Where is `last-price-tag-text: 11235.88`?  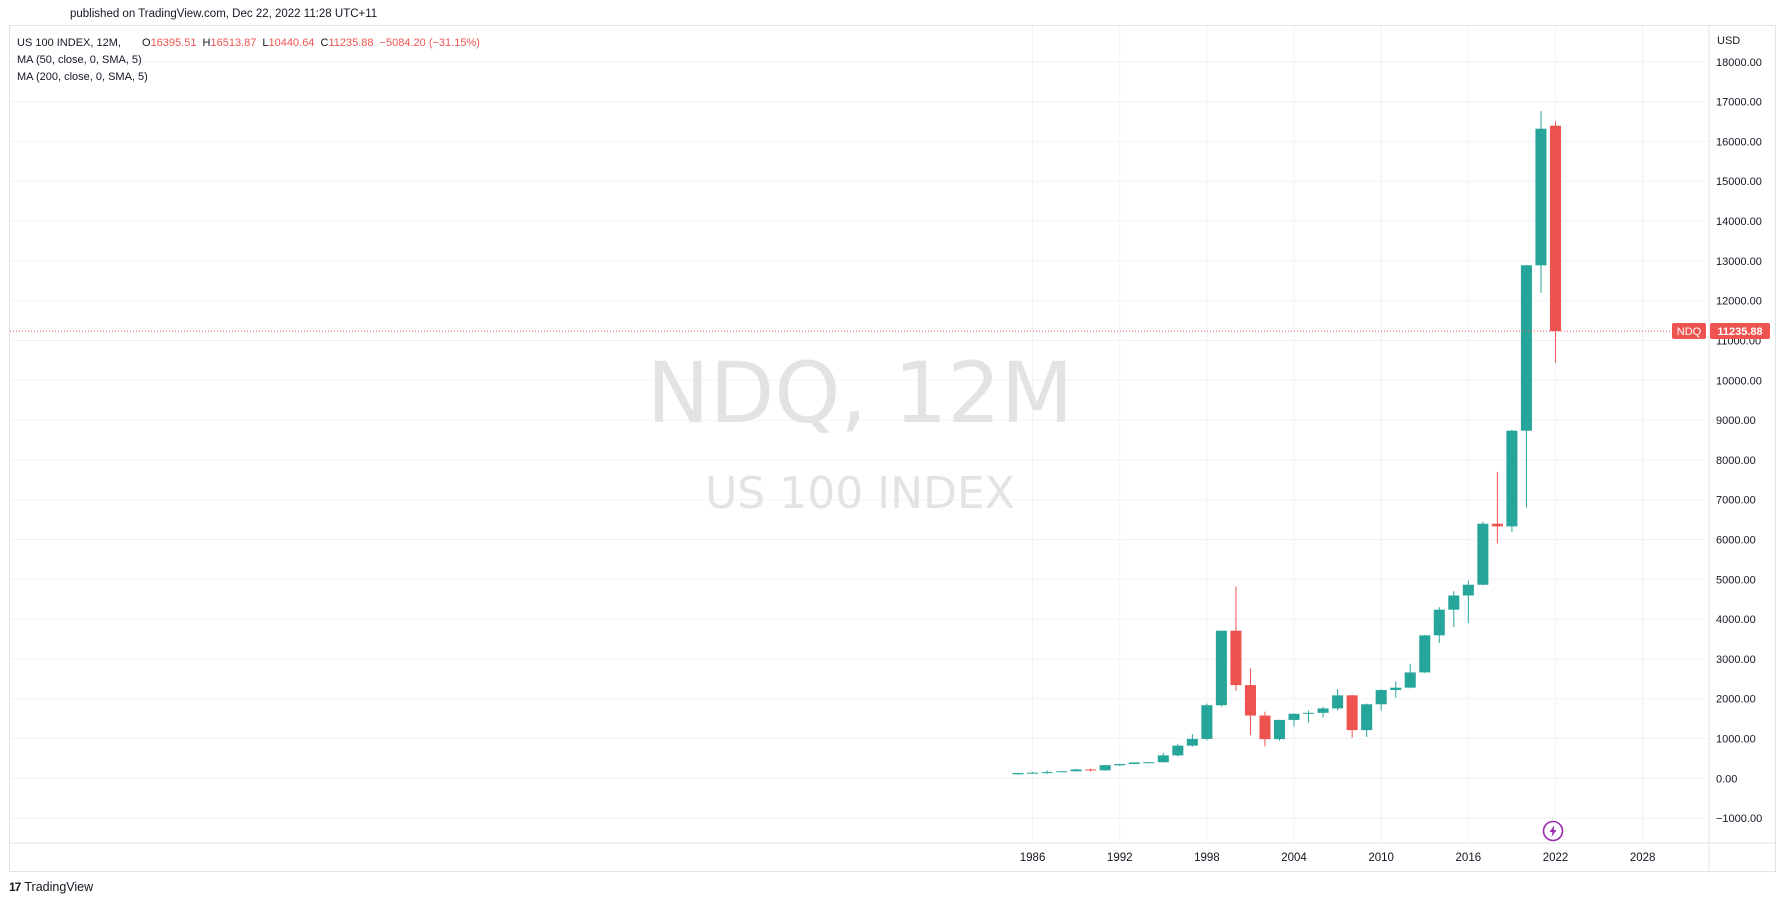 last-price-tag-text: 11235.88 is located at coordinates (1739, 332).